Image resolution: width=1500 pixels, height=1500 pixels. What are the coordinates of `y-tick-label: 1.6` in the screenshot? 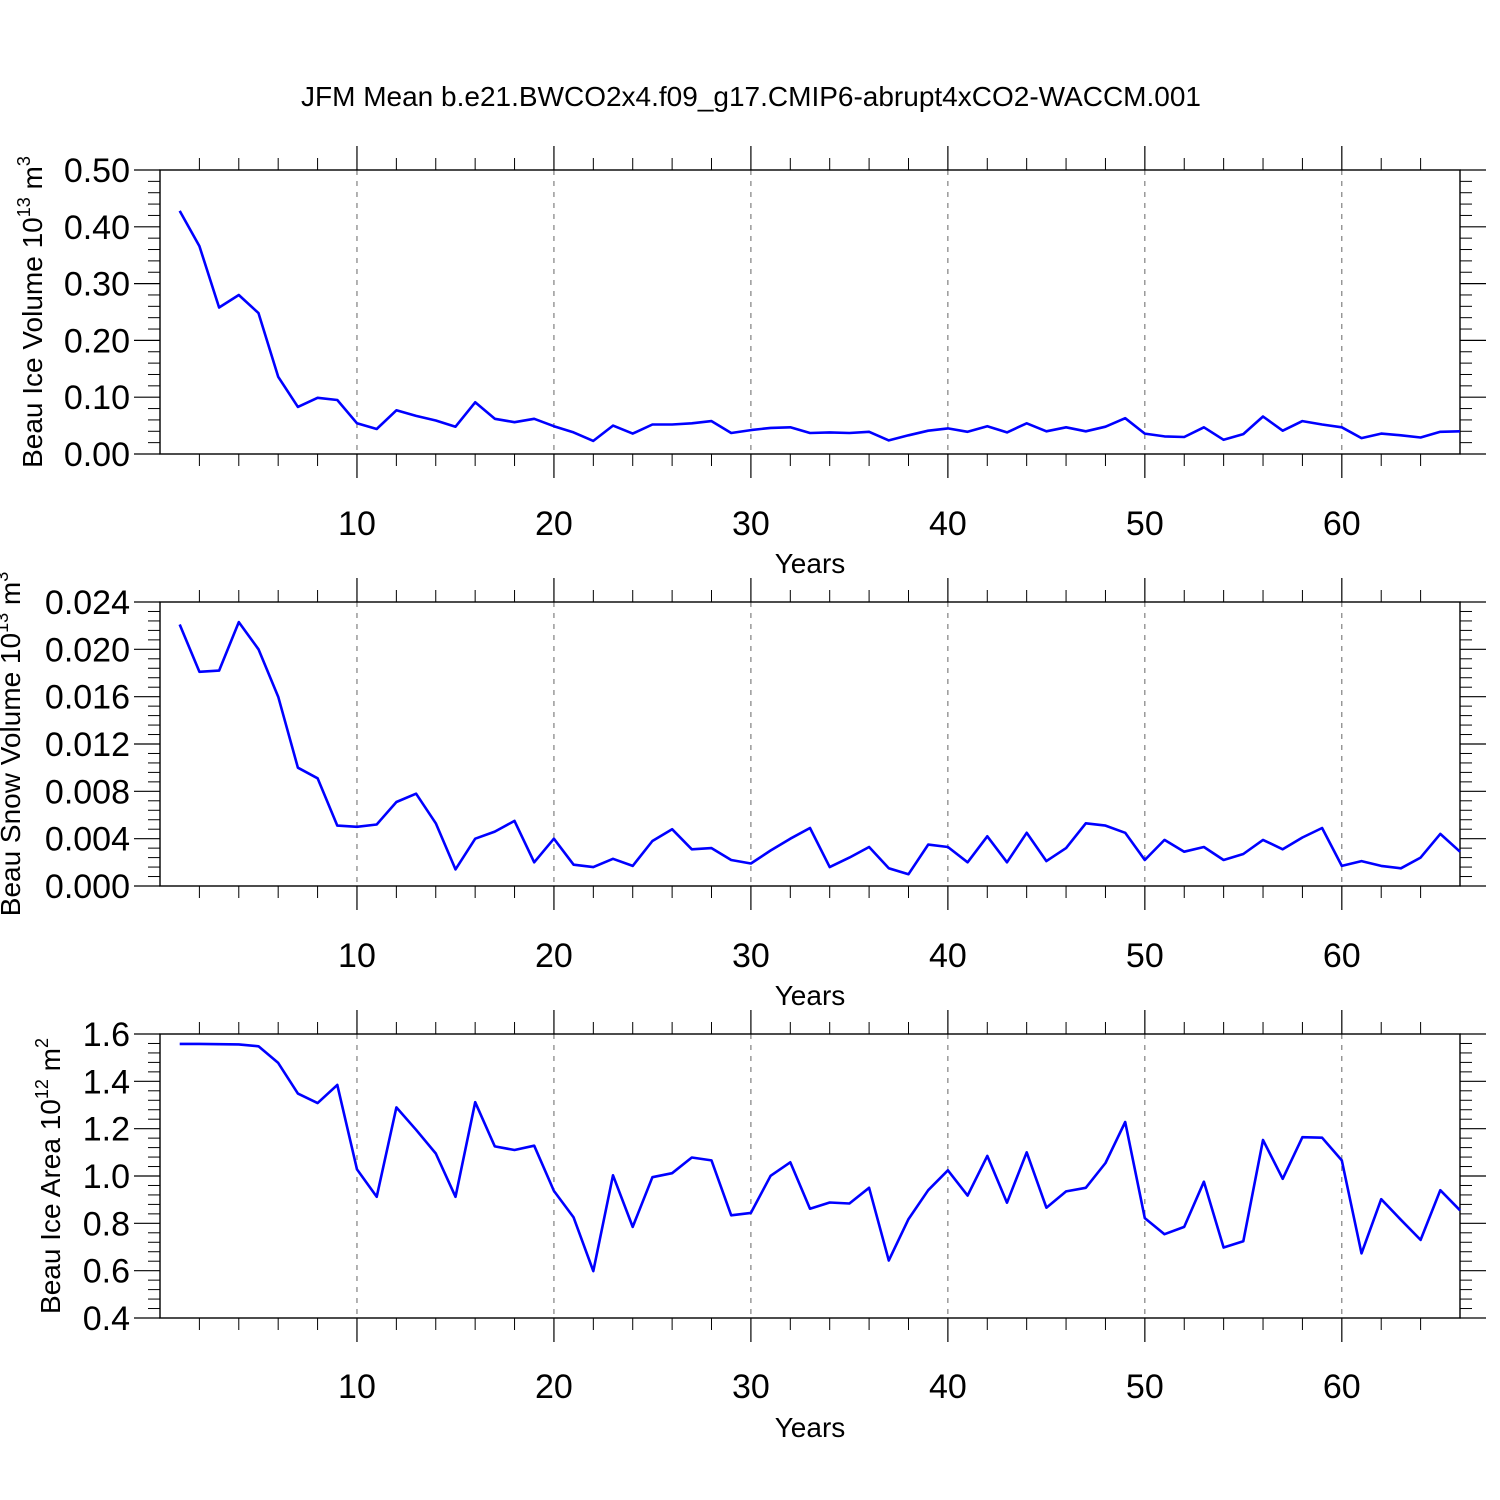 It's located at (106, 1035).